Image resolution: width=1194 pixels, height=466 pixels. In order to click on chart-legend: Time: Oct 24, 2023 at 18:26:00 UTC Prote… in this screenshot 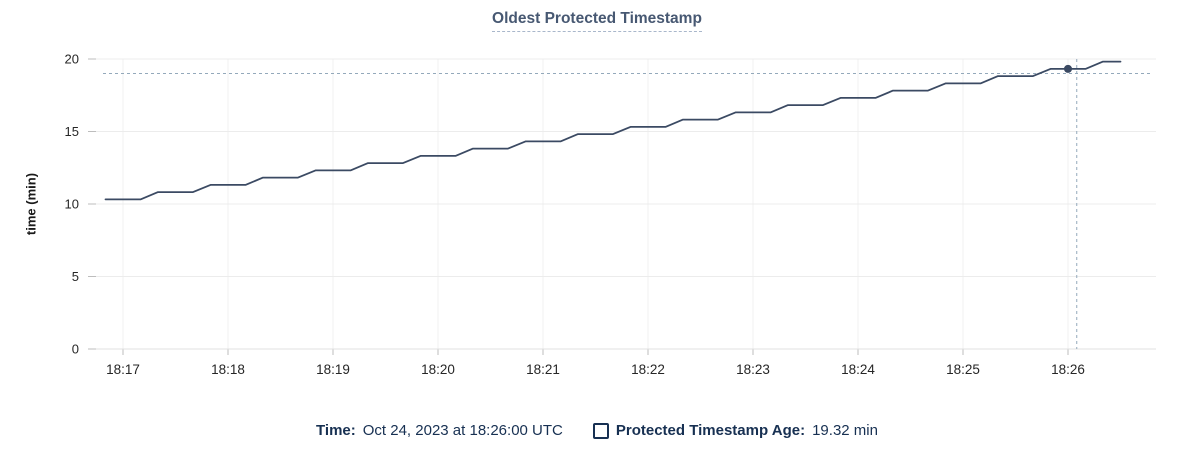, I will do `click(597, 431)`.